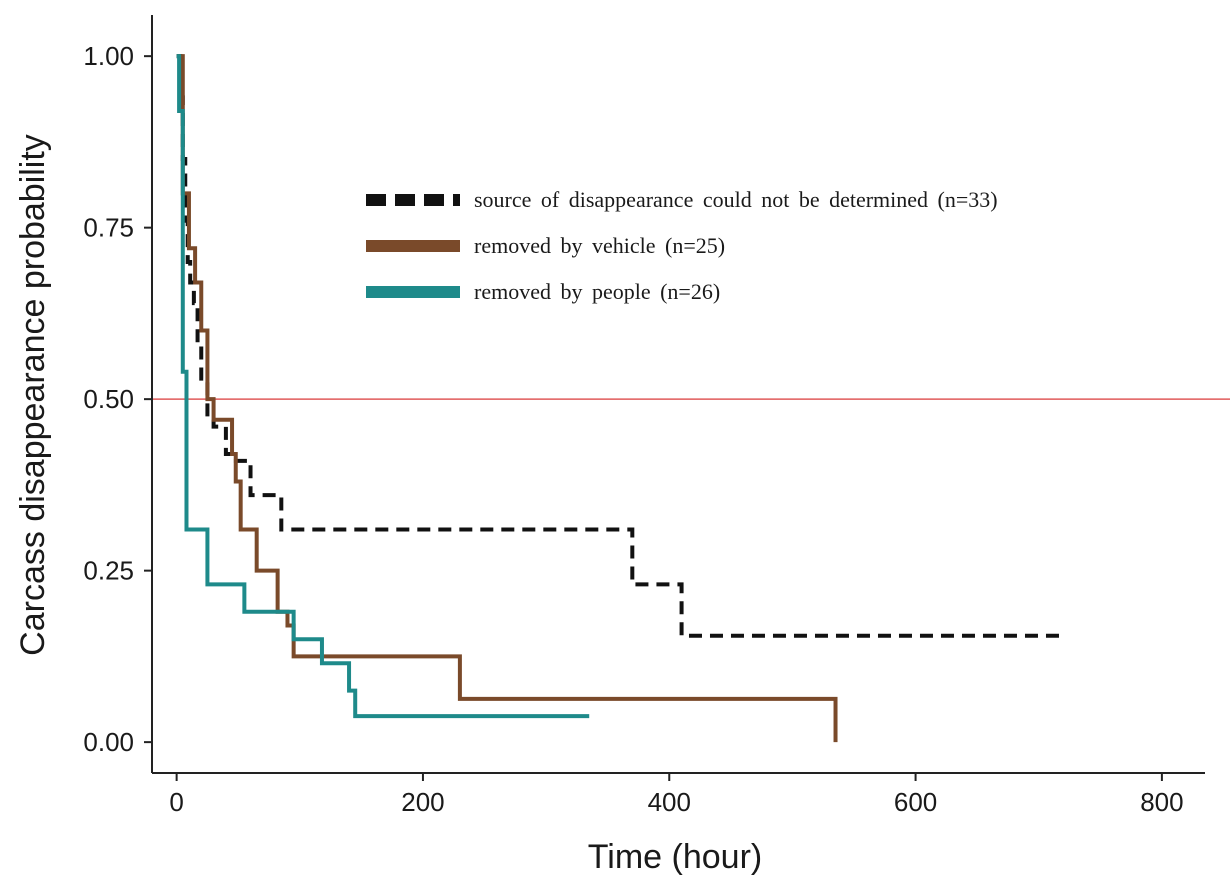 The width and height of the screenshot is (1230, 879). I want to click on y-tick-label: 0.50, so click(108, 399).